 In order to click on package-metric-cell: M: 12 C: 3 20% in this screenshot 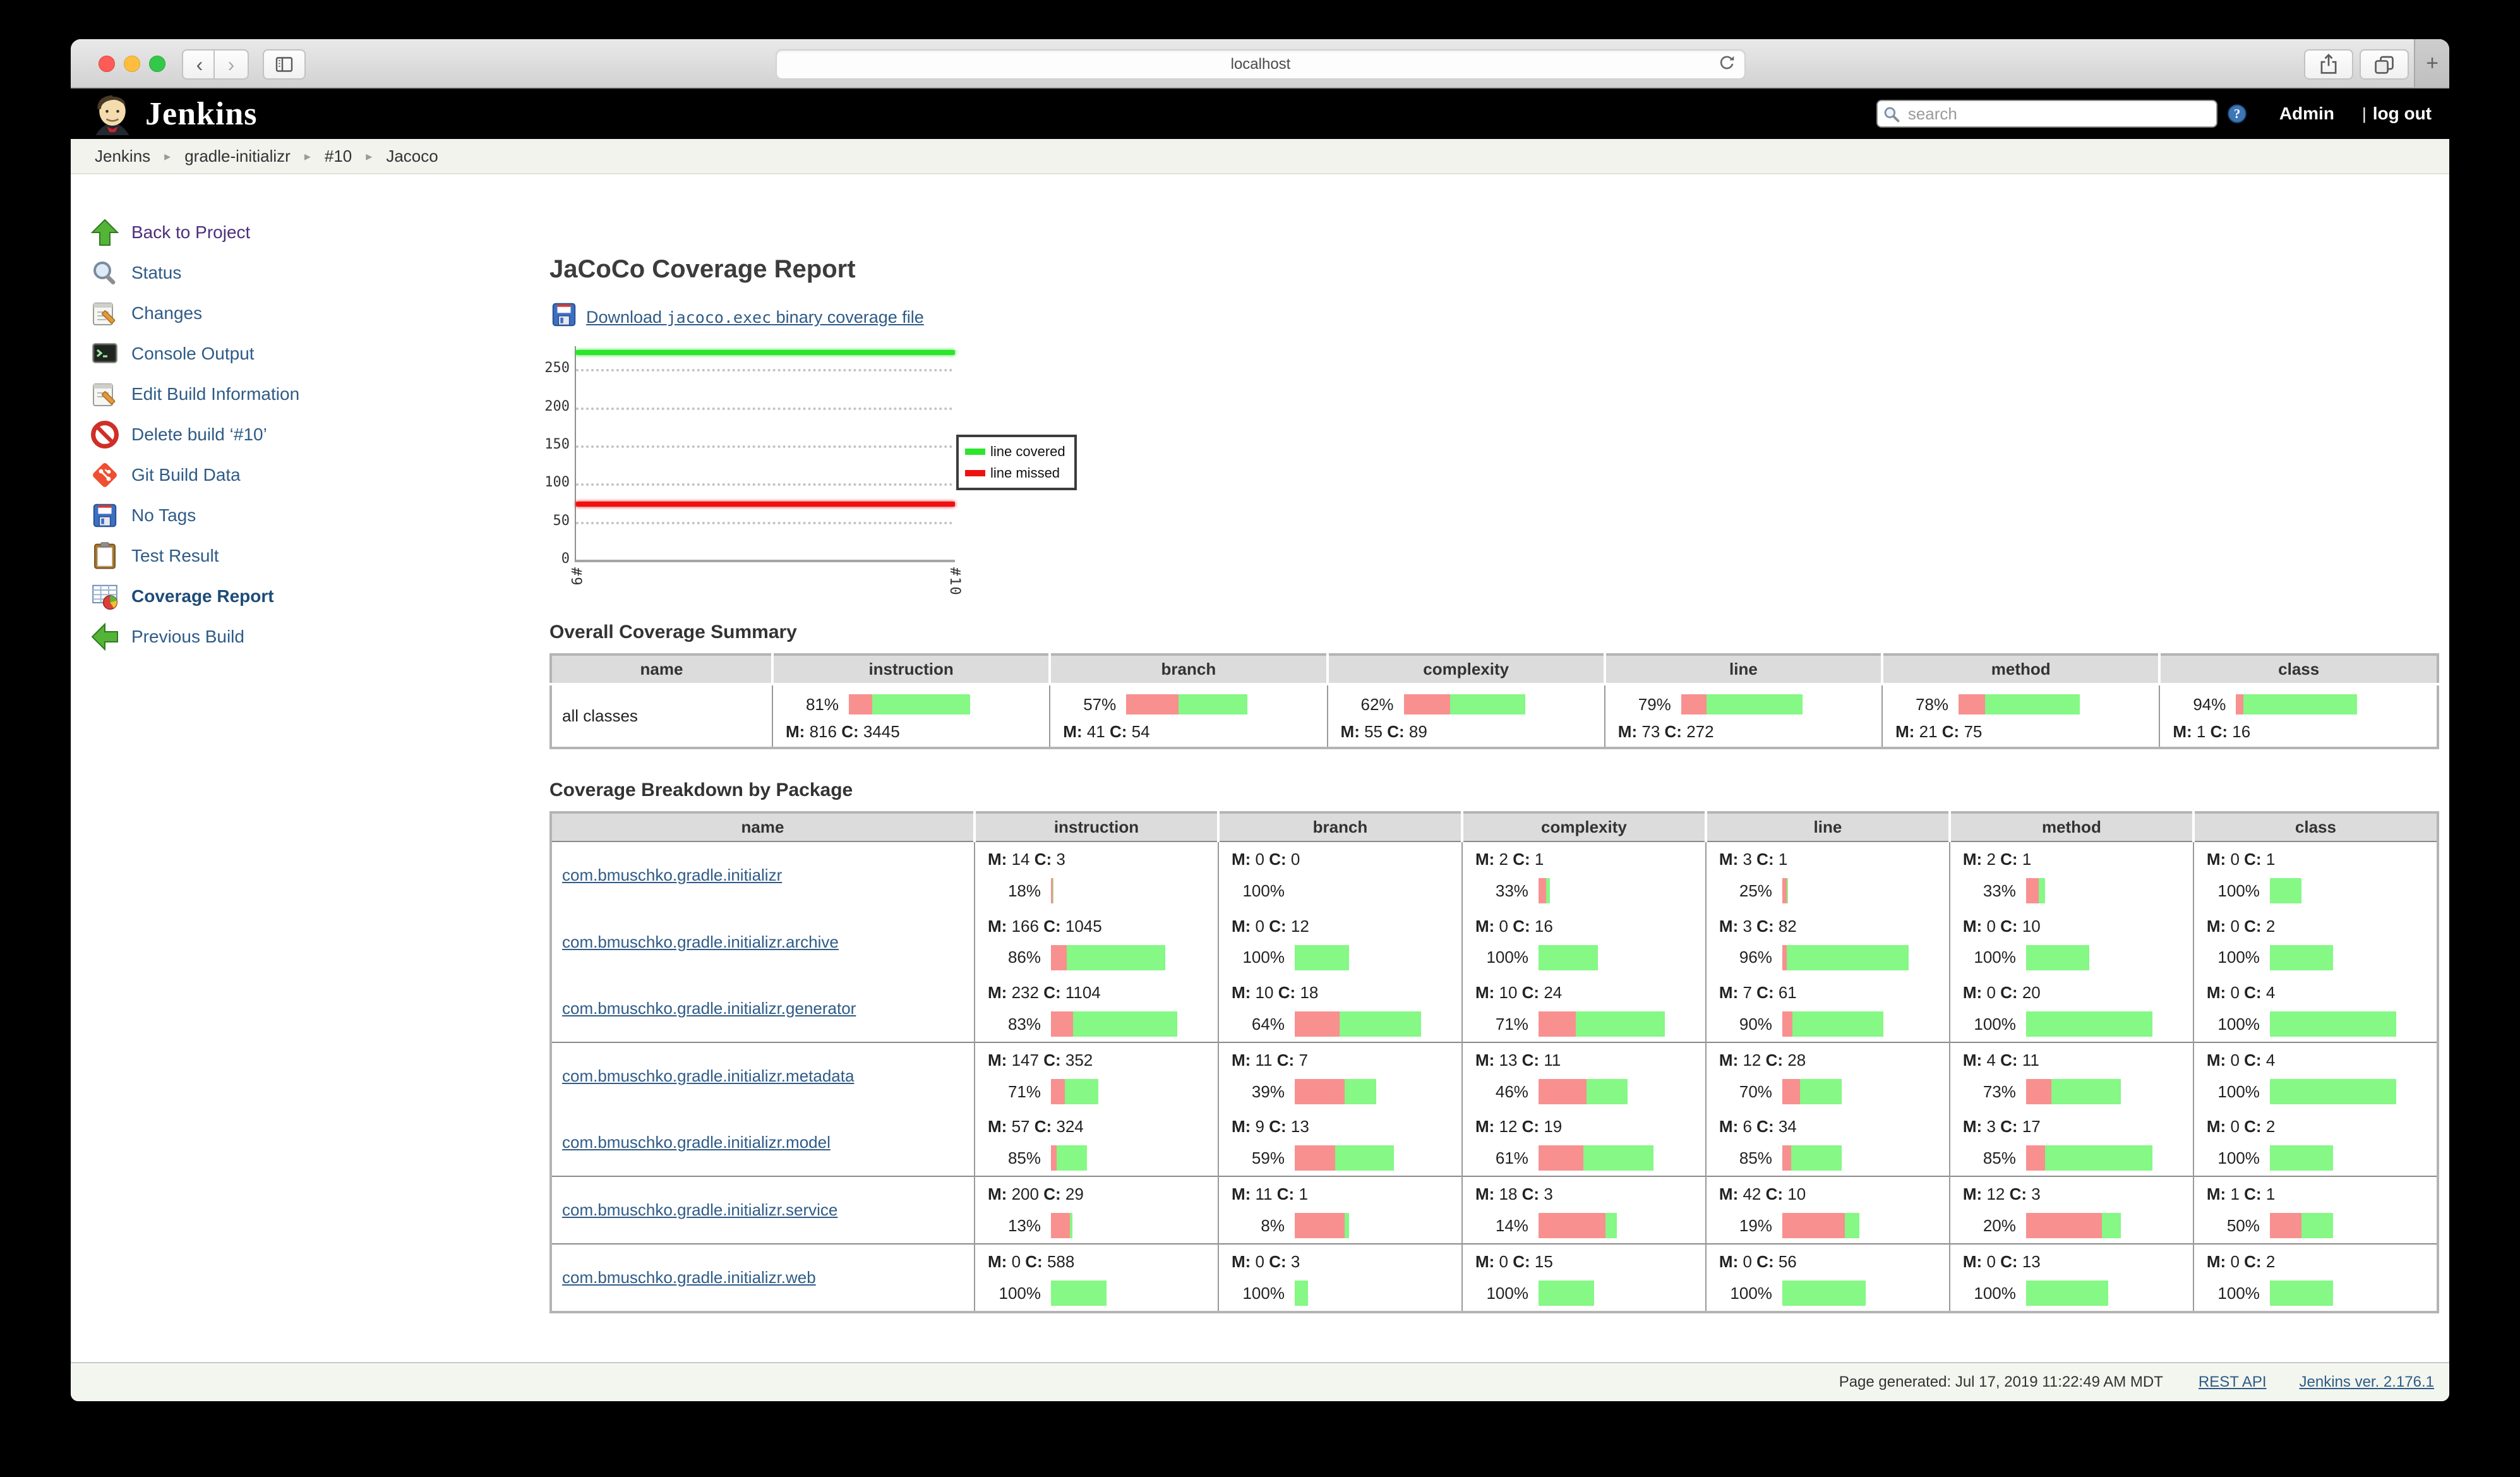, I will do `click(2070, 1210)`.